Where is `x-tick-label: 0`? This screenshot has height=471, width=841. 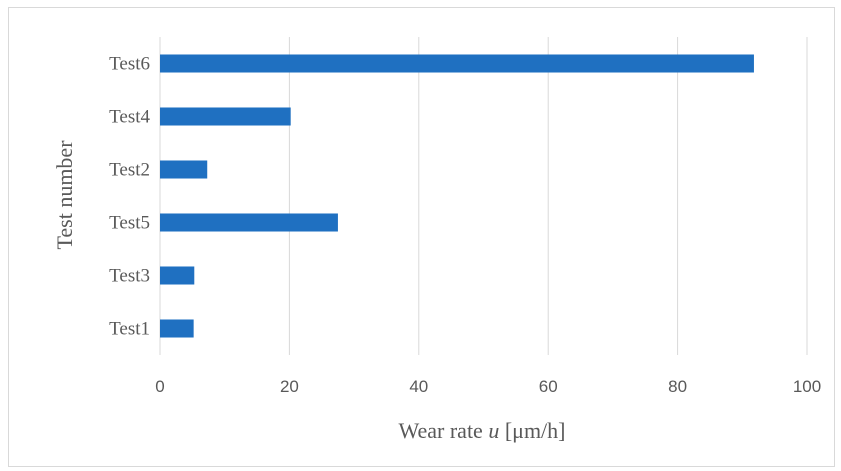 x-tick-label: 0 is located at coordinates (159, 386).